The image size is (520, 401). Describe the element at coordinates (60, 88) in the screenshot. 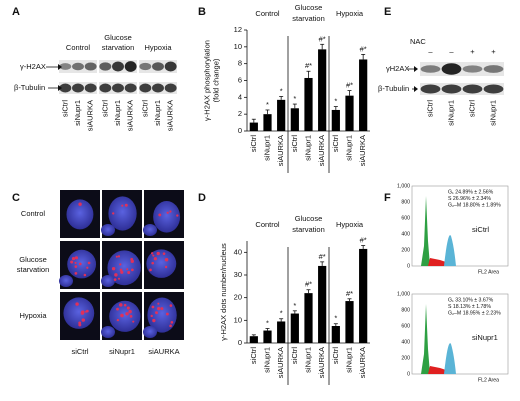

I see `arrow-head` at that location.